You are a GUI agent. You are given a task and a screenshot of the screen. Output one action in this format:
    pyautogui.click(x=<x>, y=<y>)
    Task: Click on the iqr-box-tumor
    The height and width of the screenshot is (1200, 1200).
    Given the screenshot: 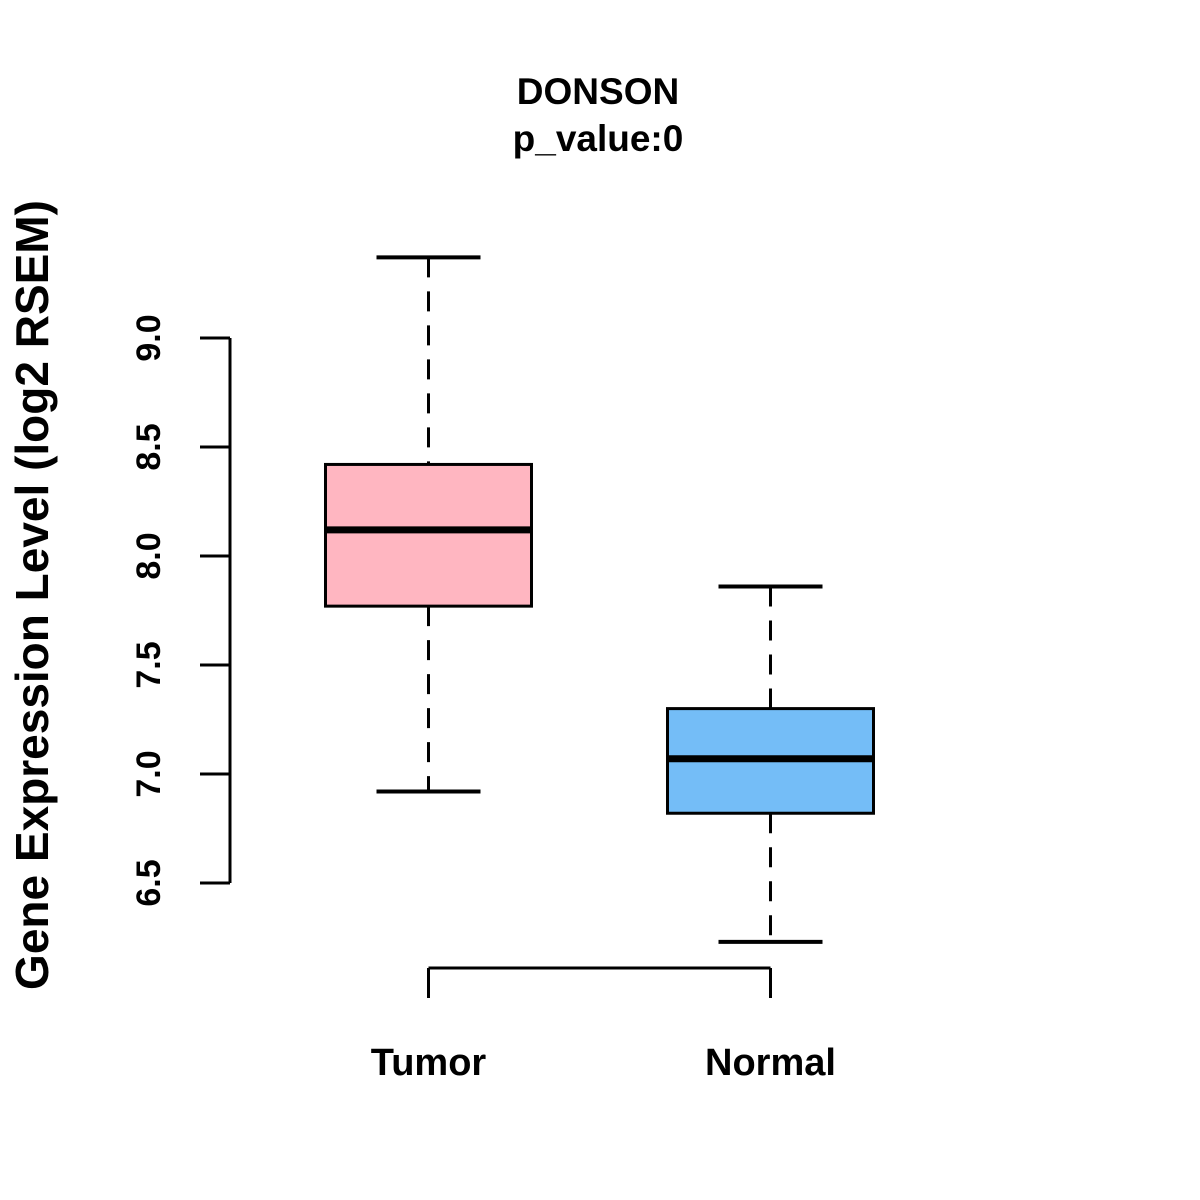 What is the action you would take?
    pyautogui.click(x=428, y=535)
    